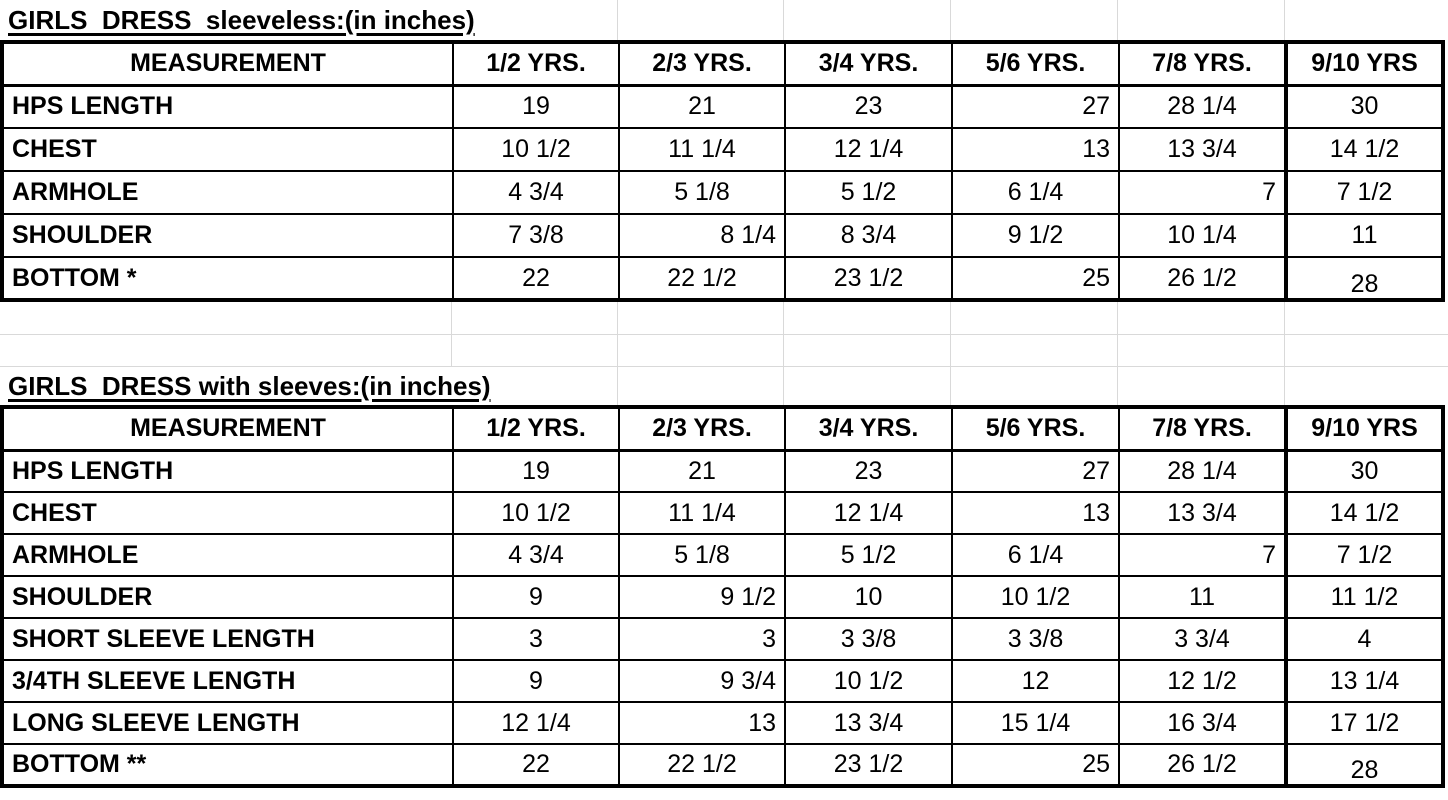  What do you see at coordinates (1035, 723) in the screenshot?
I see `measurement-cell: 15 1/4` at bounding box center [1035, 723].